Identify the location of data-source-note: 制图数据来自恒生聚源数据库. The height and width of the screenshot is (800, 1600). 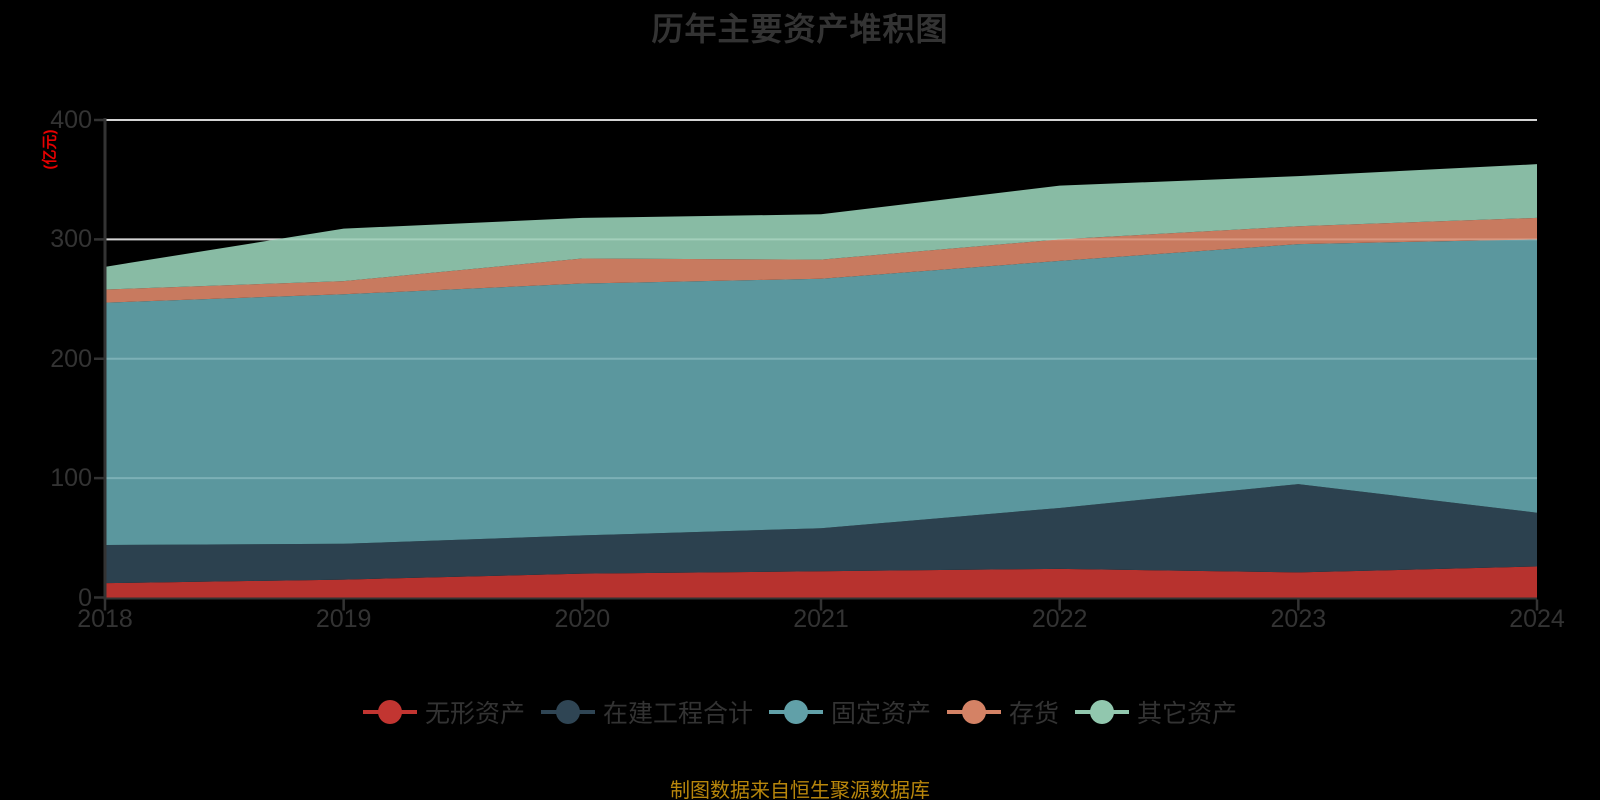
(800, 790).